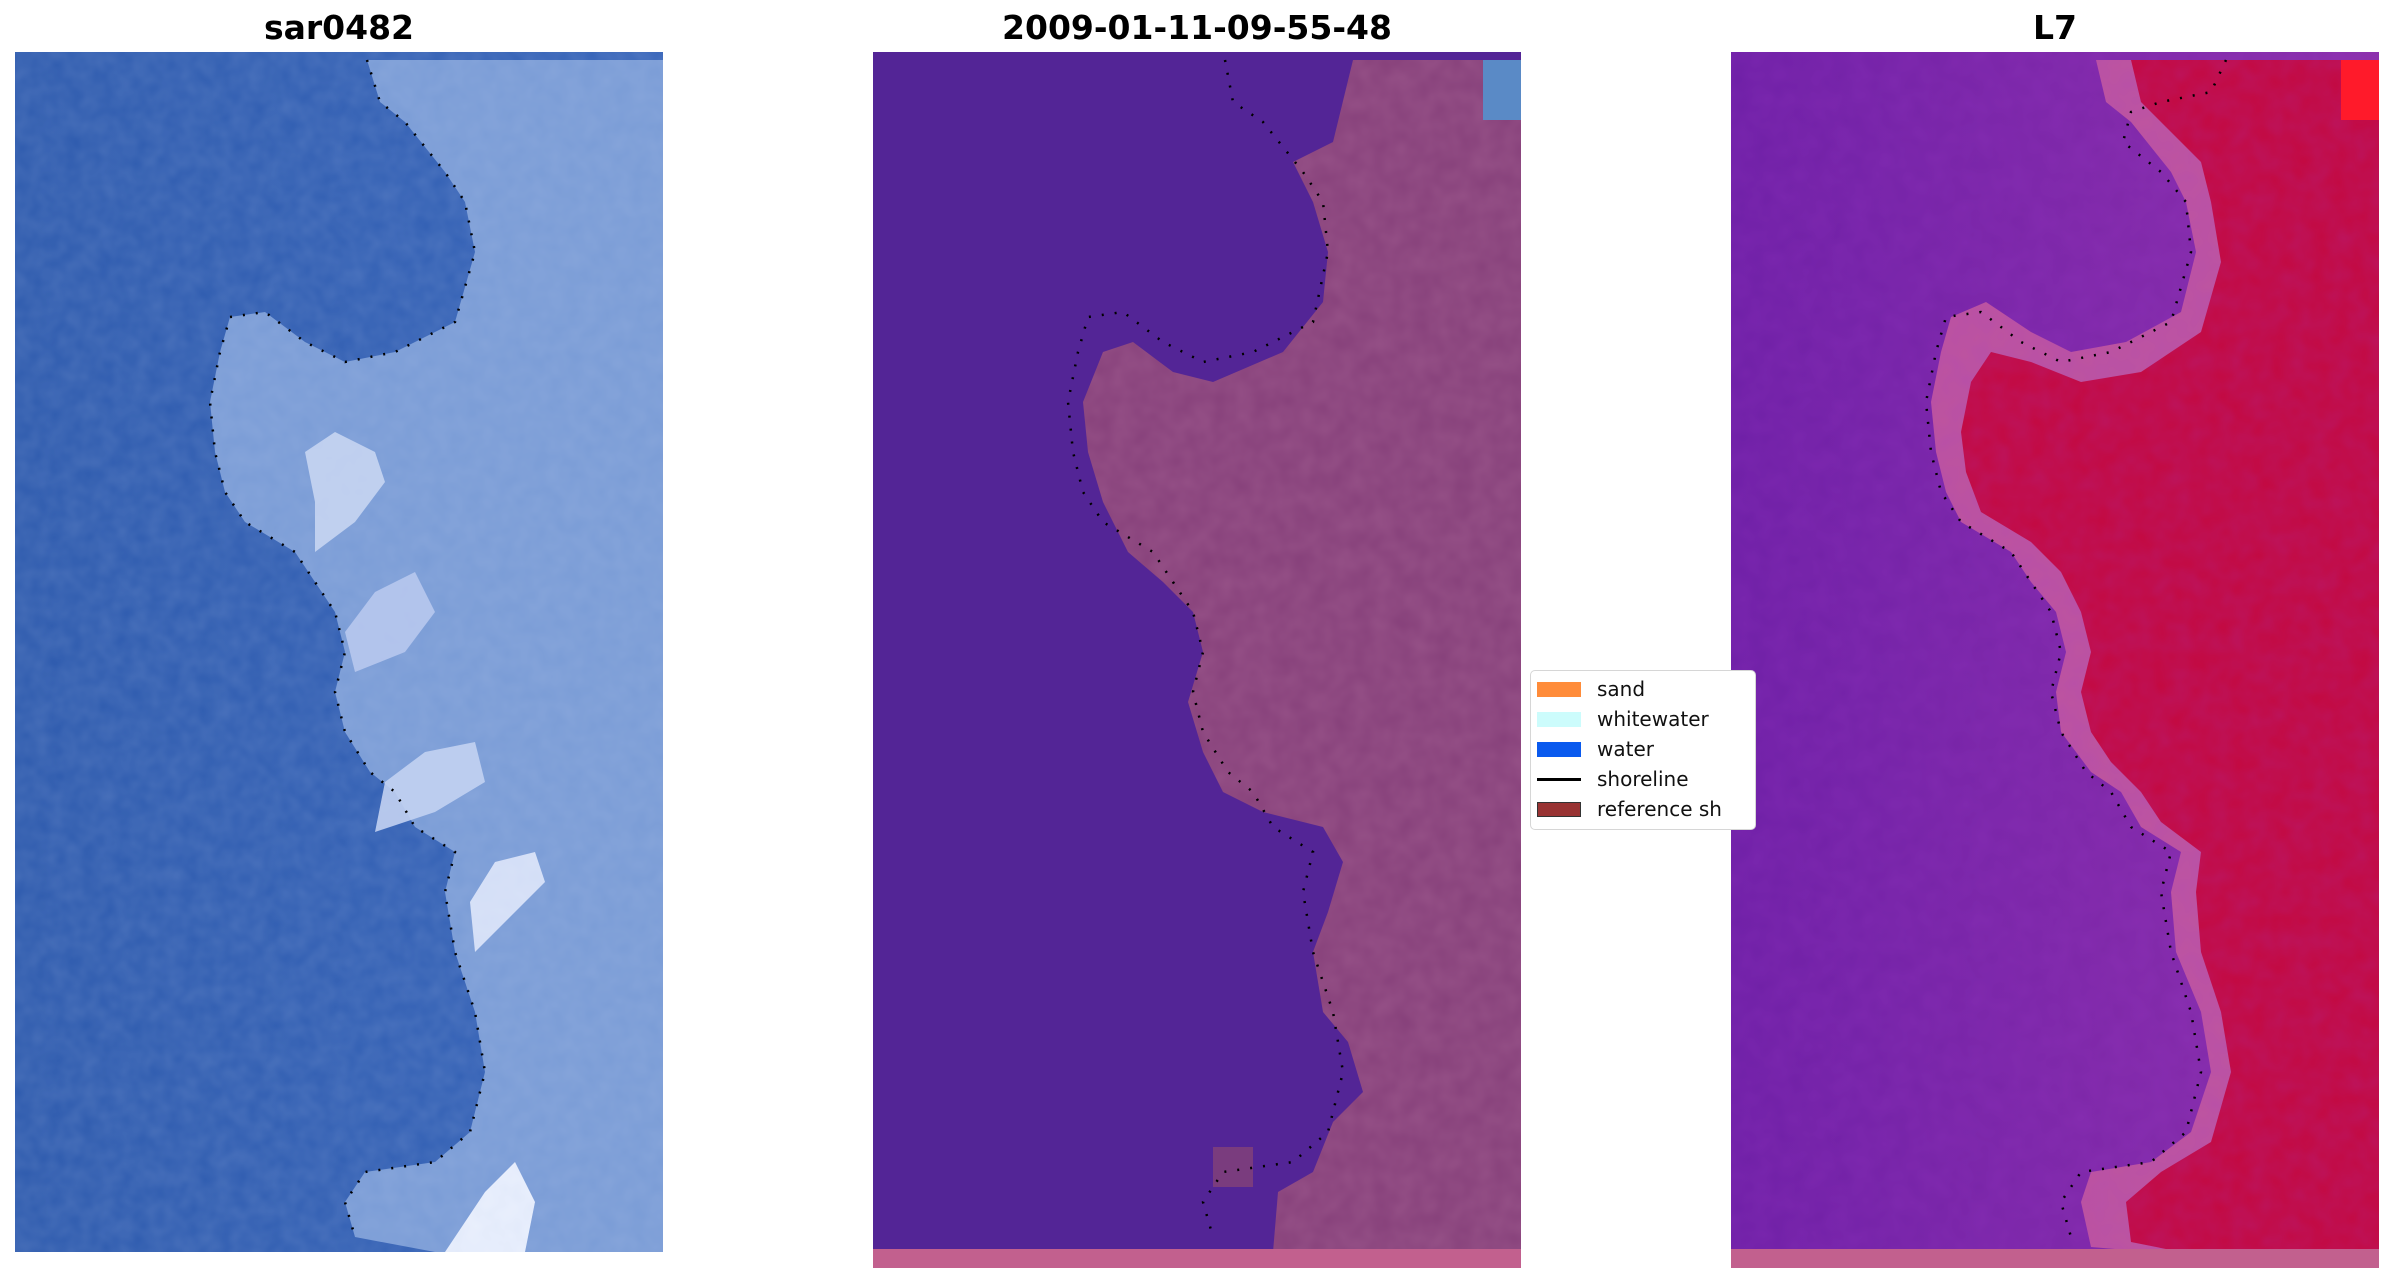 The image size is (2393, 1283). Describe the element at coordinates (1559, 689) in the screenshot. I see `sand-swatch` at that location.